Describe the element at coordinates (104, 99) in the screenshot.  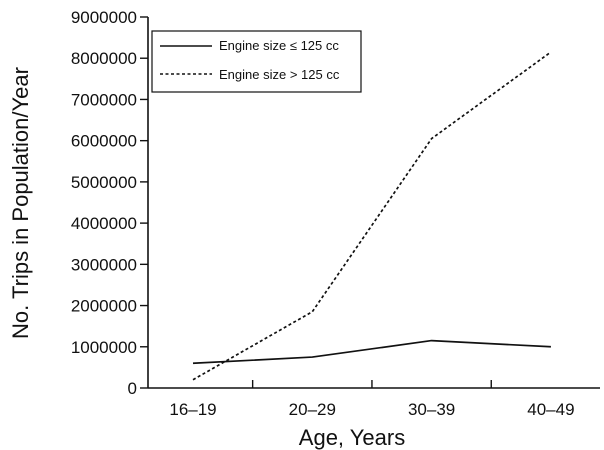
I see `y-tick-label: 7000000` at that location.